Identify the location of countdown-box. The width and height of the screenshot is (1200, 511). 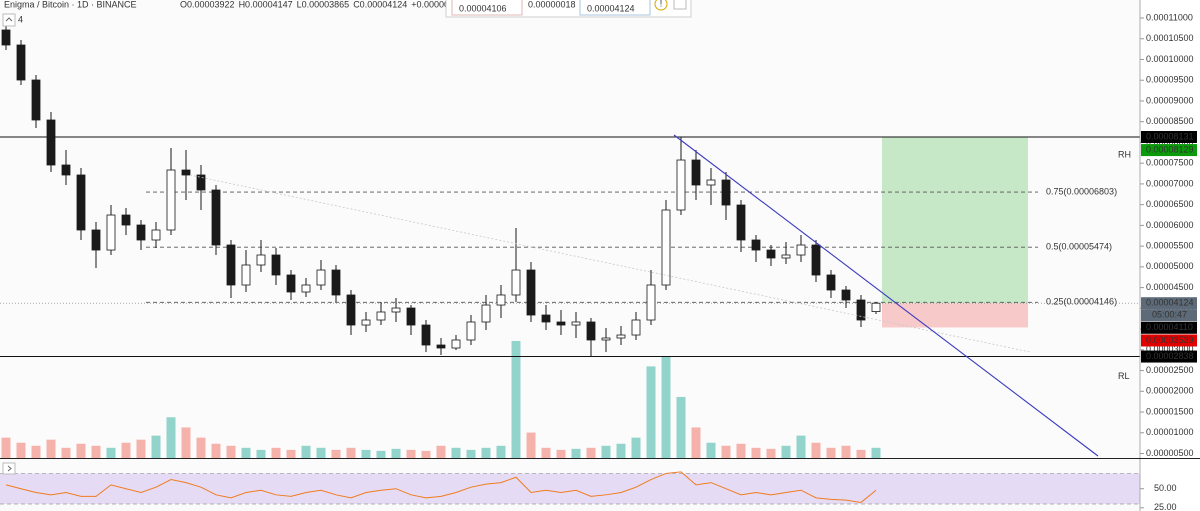
(1169, 315).